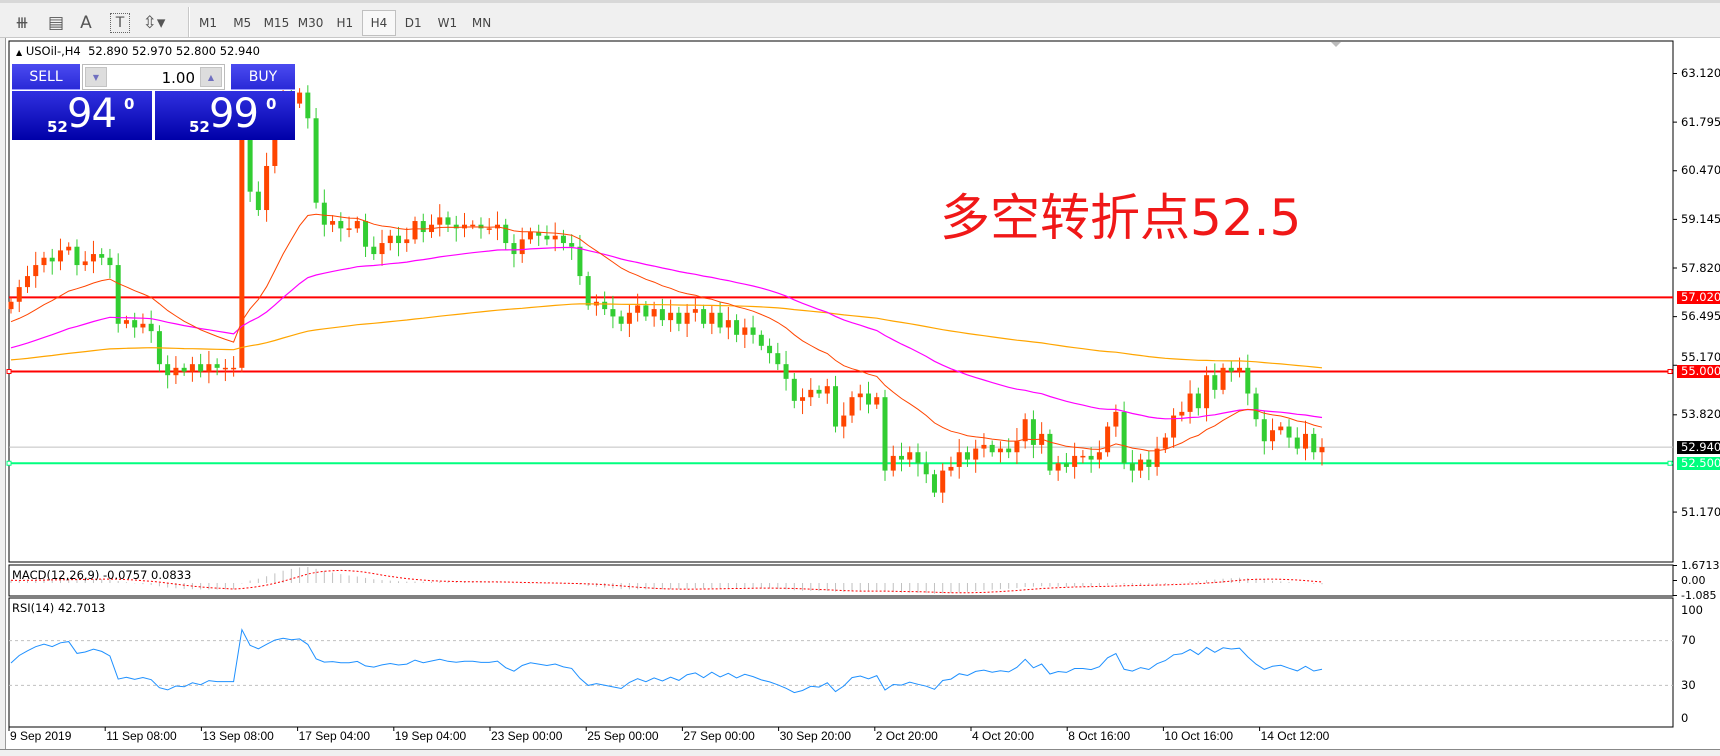  What do you see at coordinates (527, 736) in the screenshot?
I see `time-axis-label: 23 Sep 00:00` at bounding box center [527, 736].